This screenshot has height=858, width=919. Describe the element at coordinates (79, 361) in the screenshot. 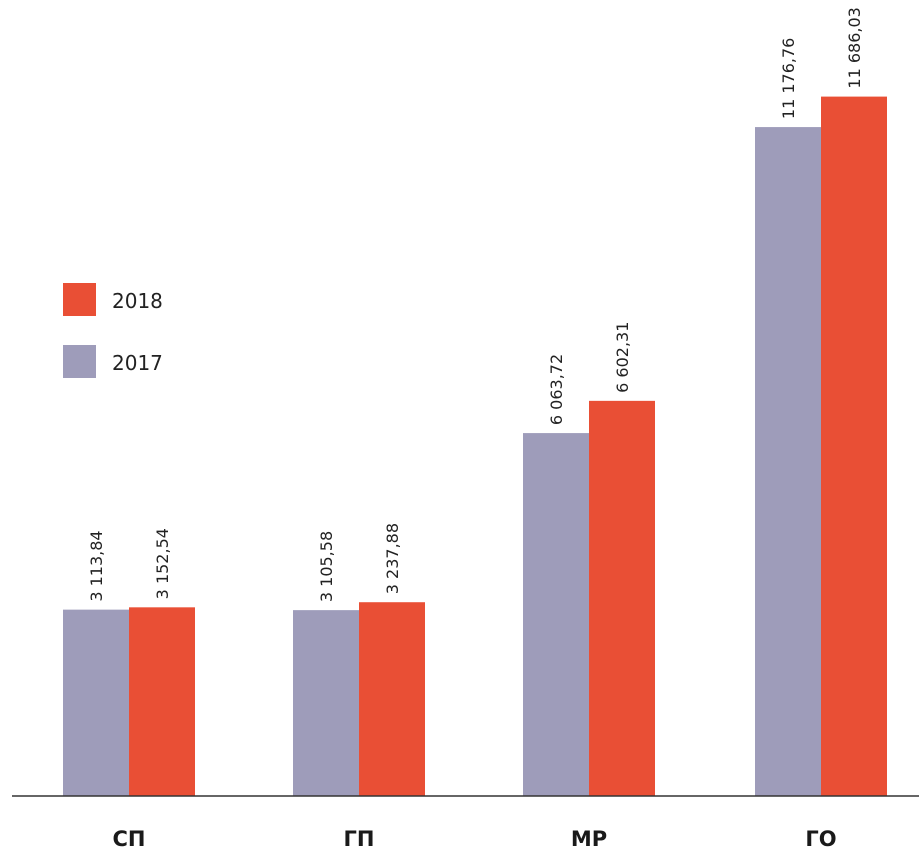

I see `legend-swatch-2017` at that location.